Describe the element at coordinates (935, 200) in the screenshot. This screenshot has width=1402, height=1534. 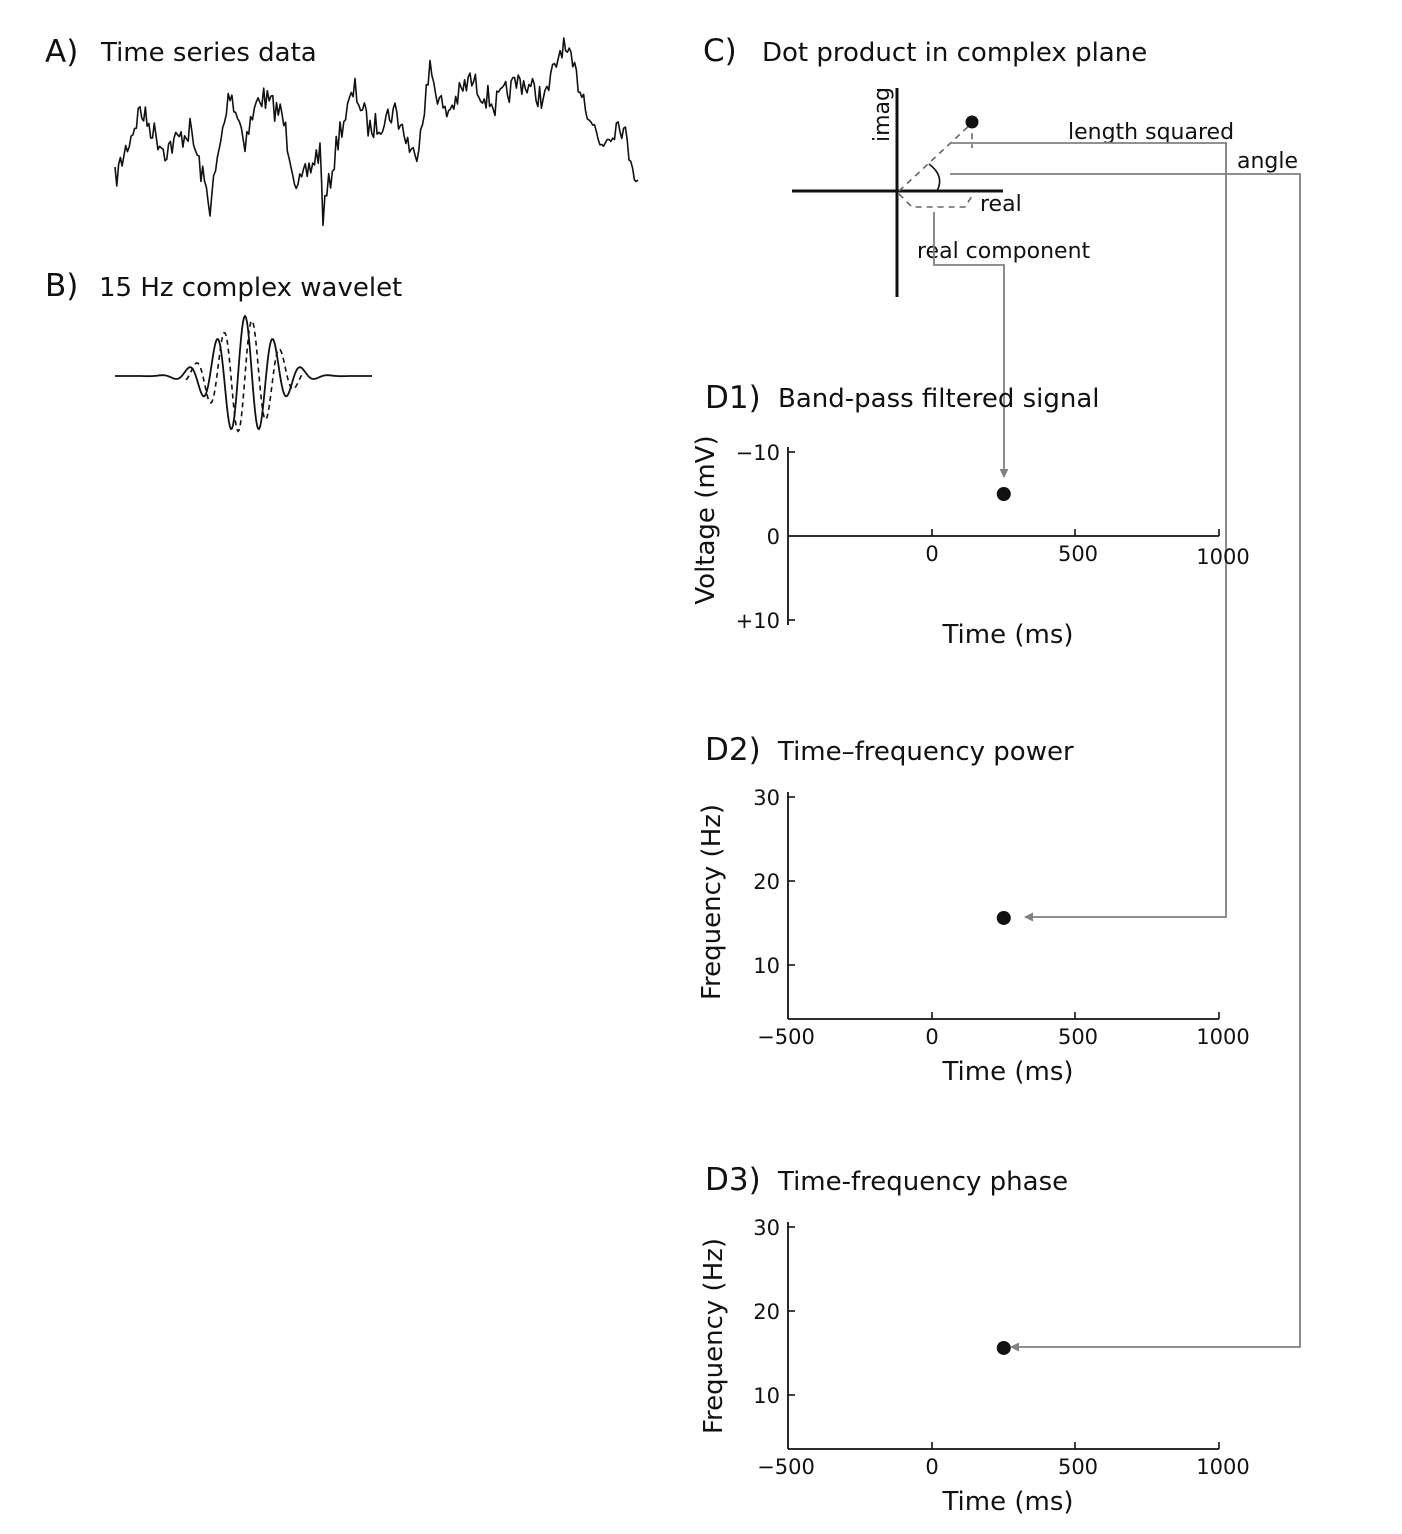
I see `real-projection-dashed-line` at that location.